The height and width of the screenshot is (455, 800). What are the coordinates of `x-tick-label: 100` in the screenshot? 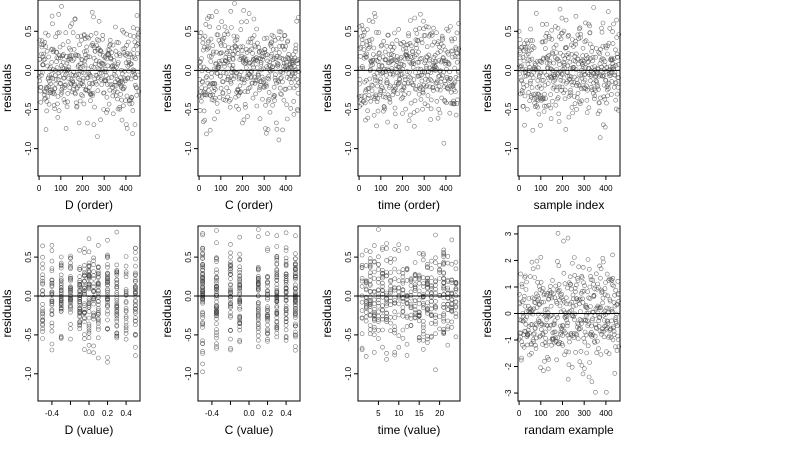 It's located at (221, 188).